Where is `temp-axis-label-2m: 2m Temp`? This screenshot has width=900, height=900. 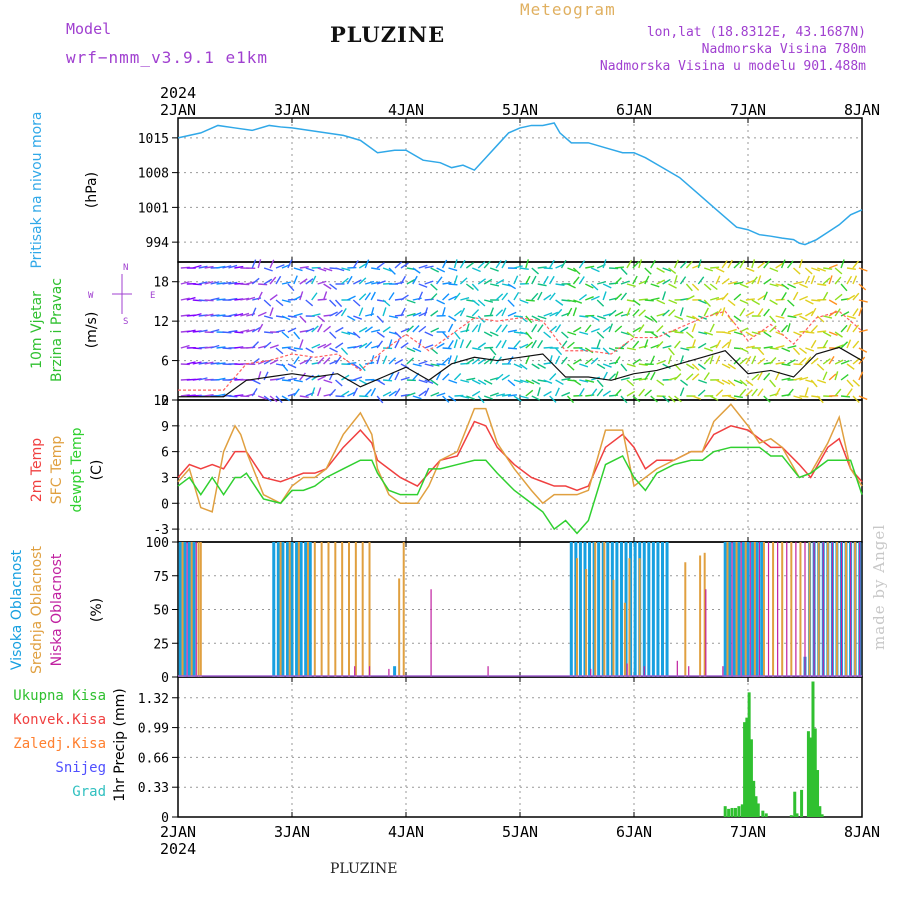
temp-axis-label-2m: 2m Temp is located at coordinates (37, 470).